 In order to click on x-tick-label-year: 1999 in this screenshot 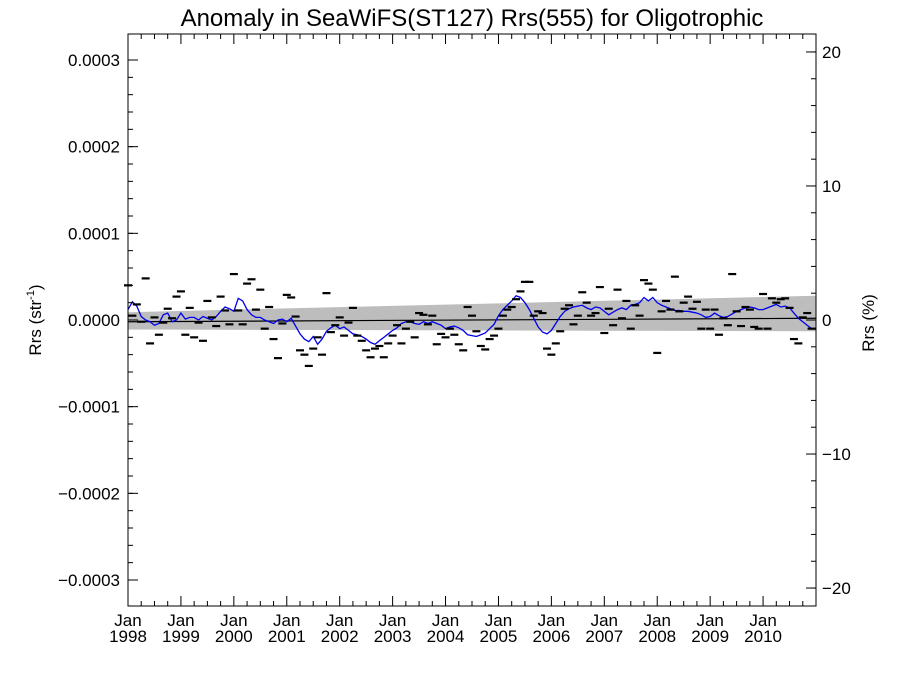, I will do `click(181, 636)`.